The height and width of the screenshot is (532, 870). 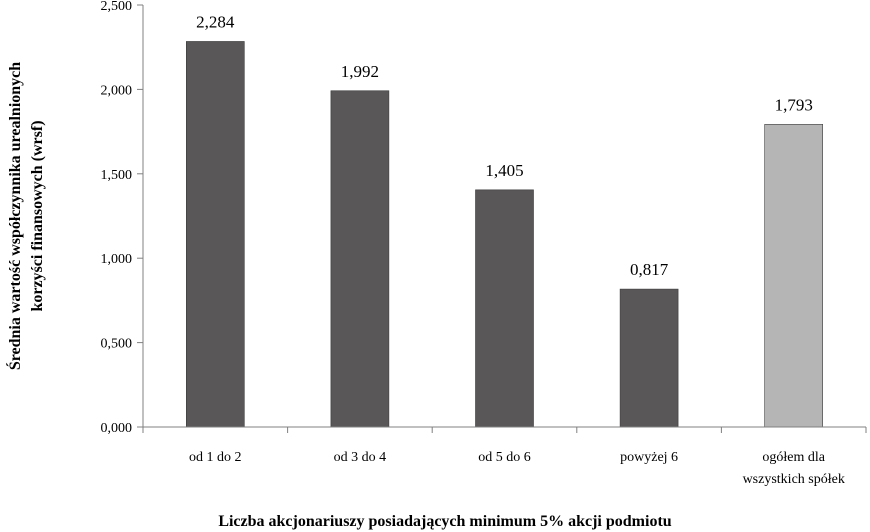 I want to click on data-label: 1,992, so click(x=360, y=71).